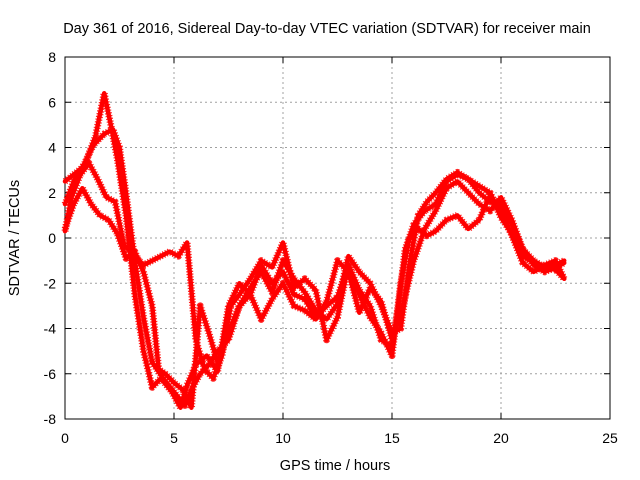 The height and width of the screenshot is (480, 640). I want to click on x-axis-label: GPS time / hours, so click(335, 466).